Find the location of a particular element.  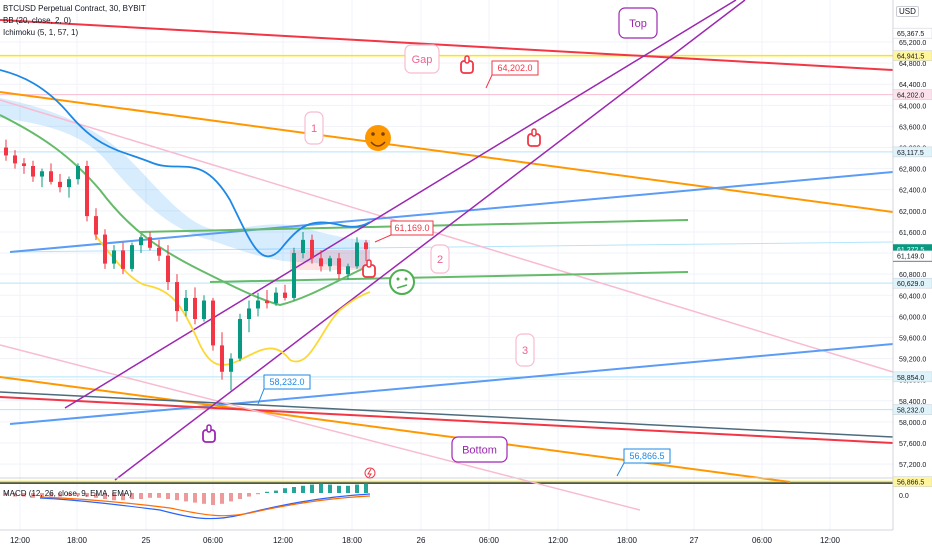

price-label-text: 64,941.5 is located at coordinates (910, 57).